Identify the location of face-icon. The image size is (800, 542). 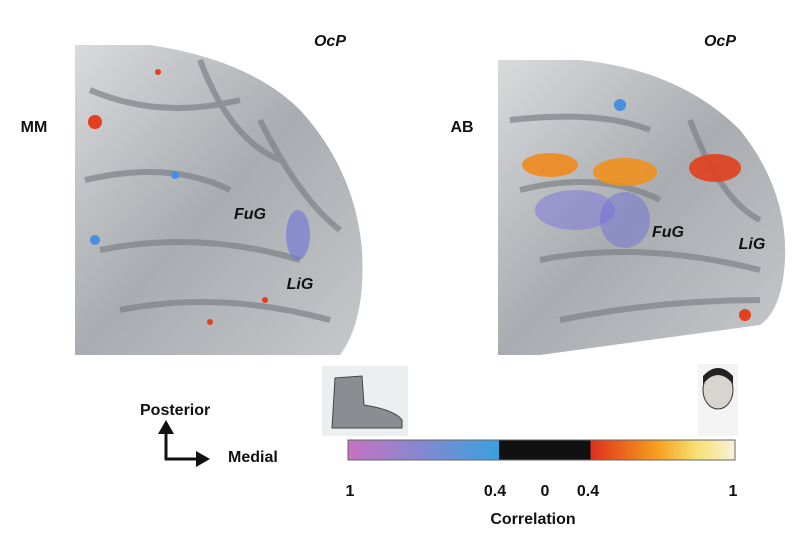
(718, 400).